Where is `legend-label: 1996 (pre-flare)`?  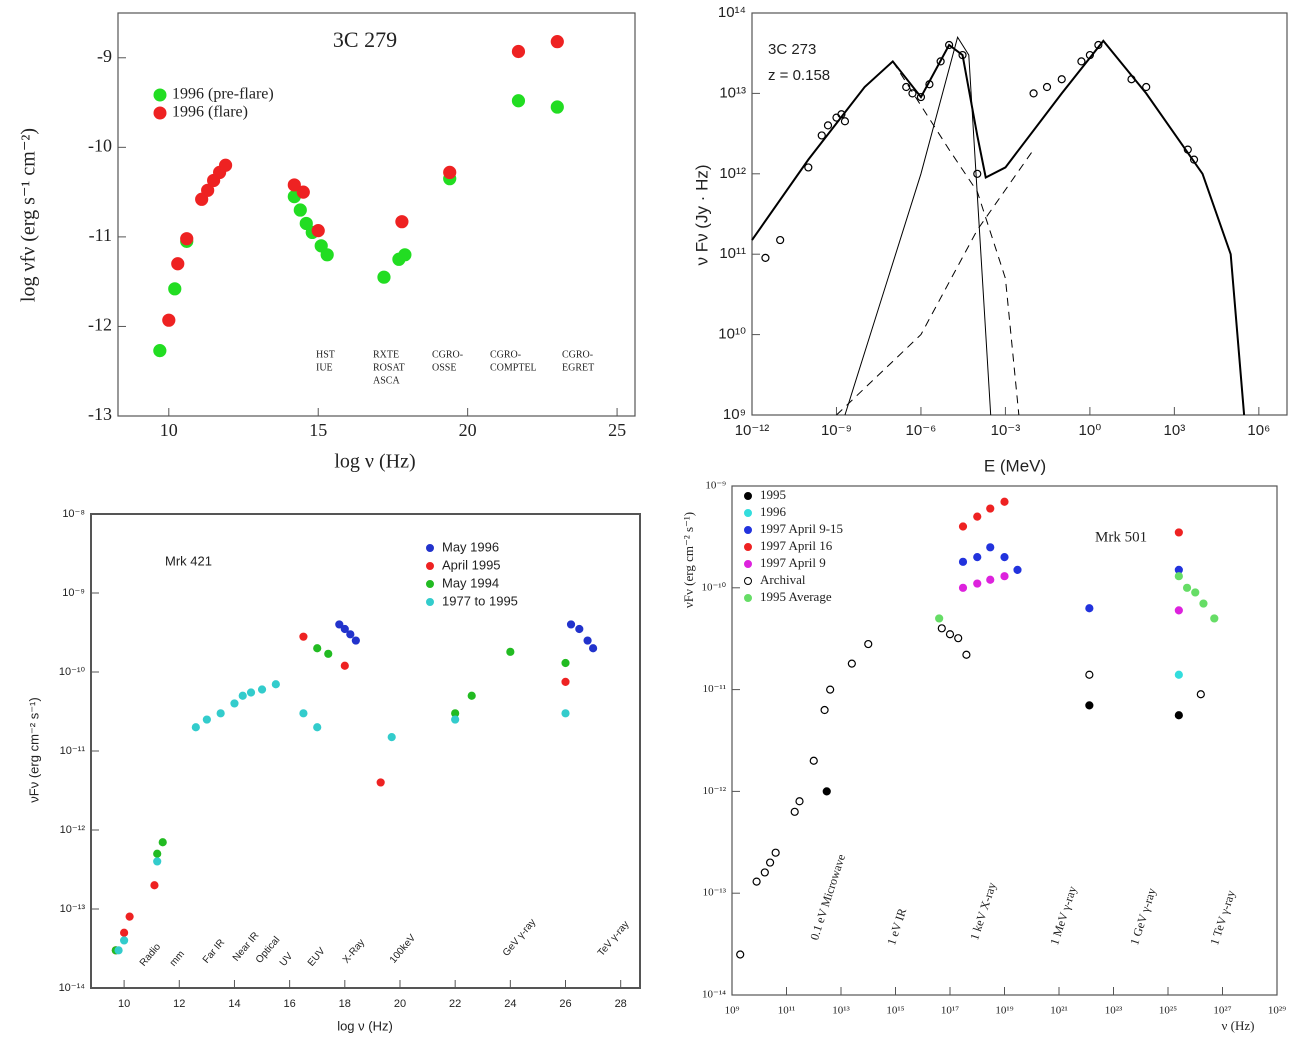 legend-label: 1996 (pre-flare) is located at coordinates (223, 94).